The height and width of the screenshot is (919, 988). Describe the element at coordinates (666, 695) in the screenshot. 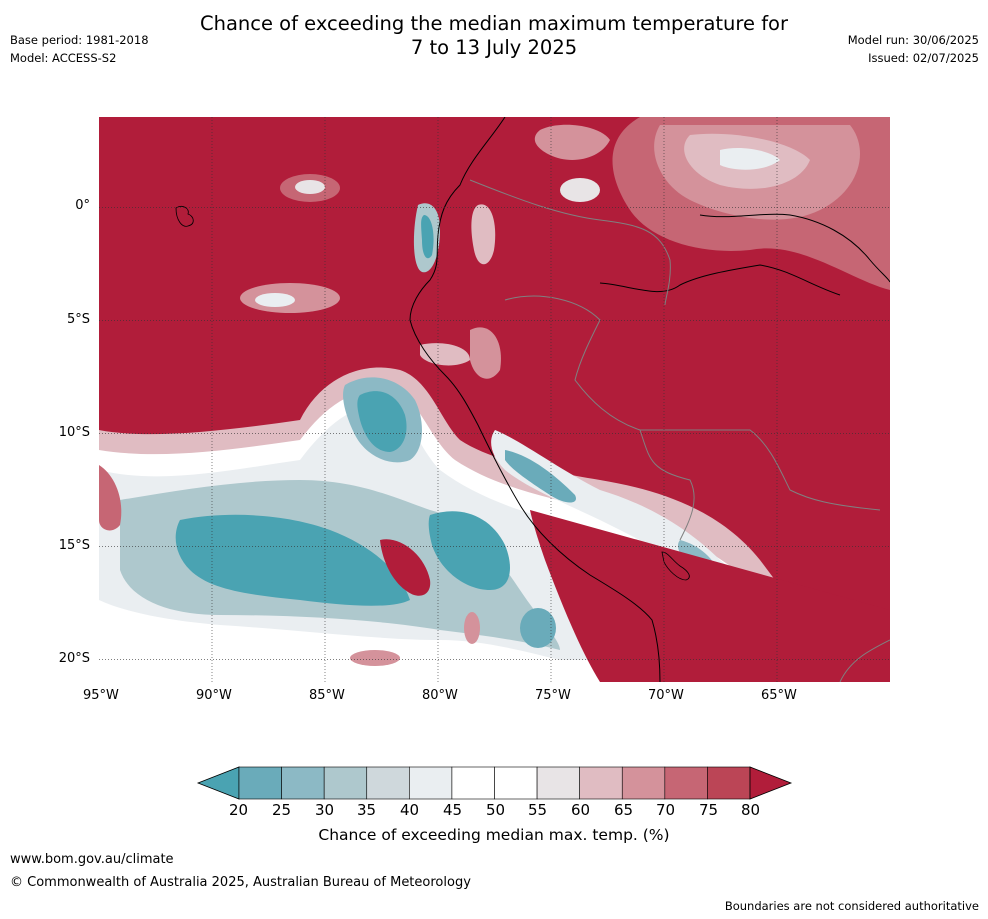

I see `lon-tick: 70°W` at that location.